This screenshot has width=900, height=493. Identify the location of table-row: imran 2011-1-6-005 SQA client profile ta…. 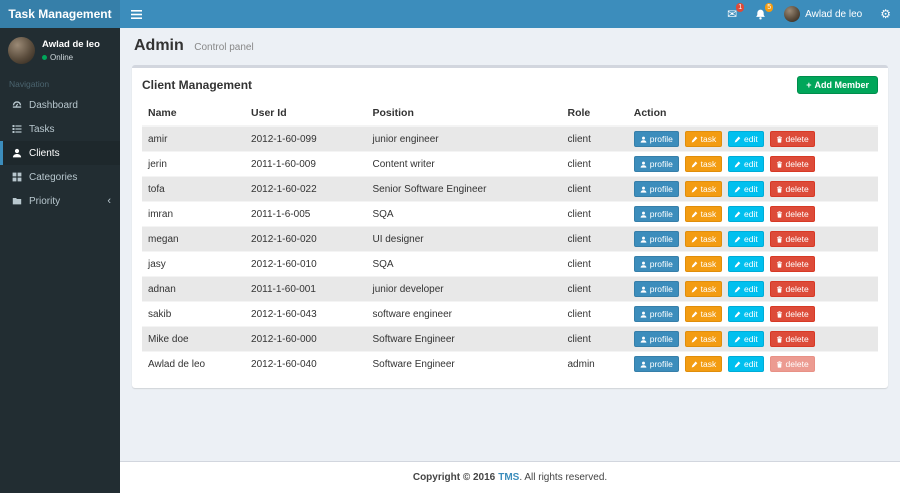
(510, 214).